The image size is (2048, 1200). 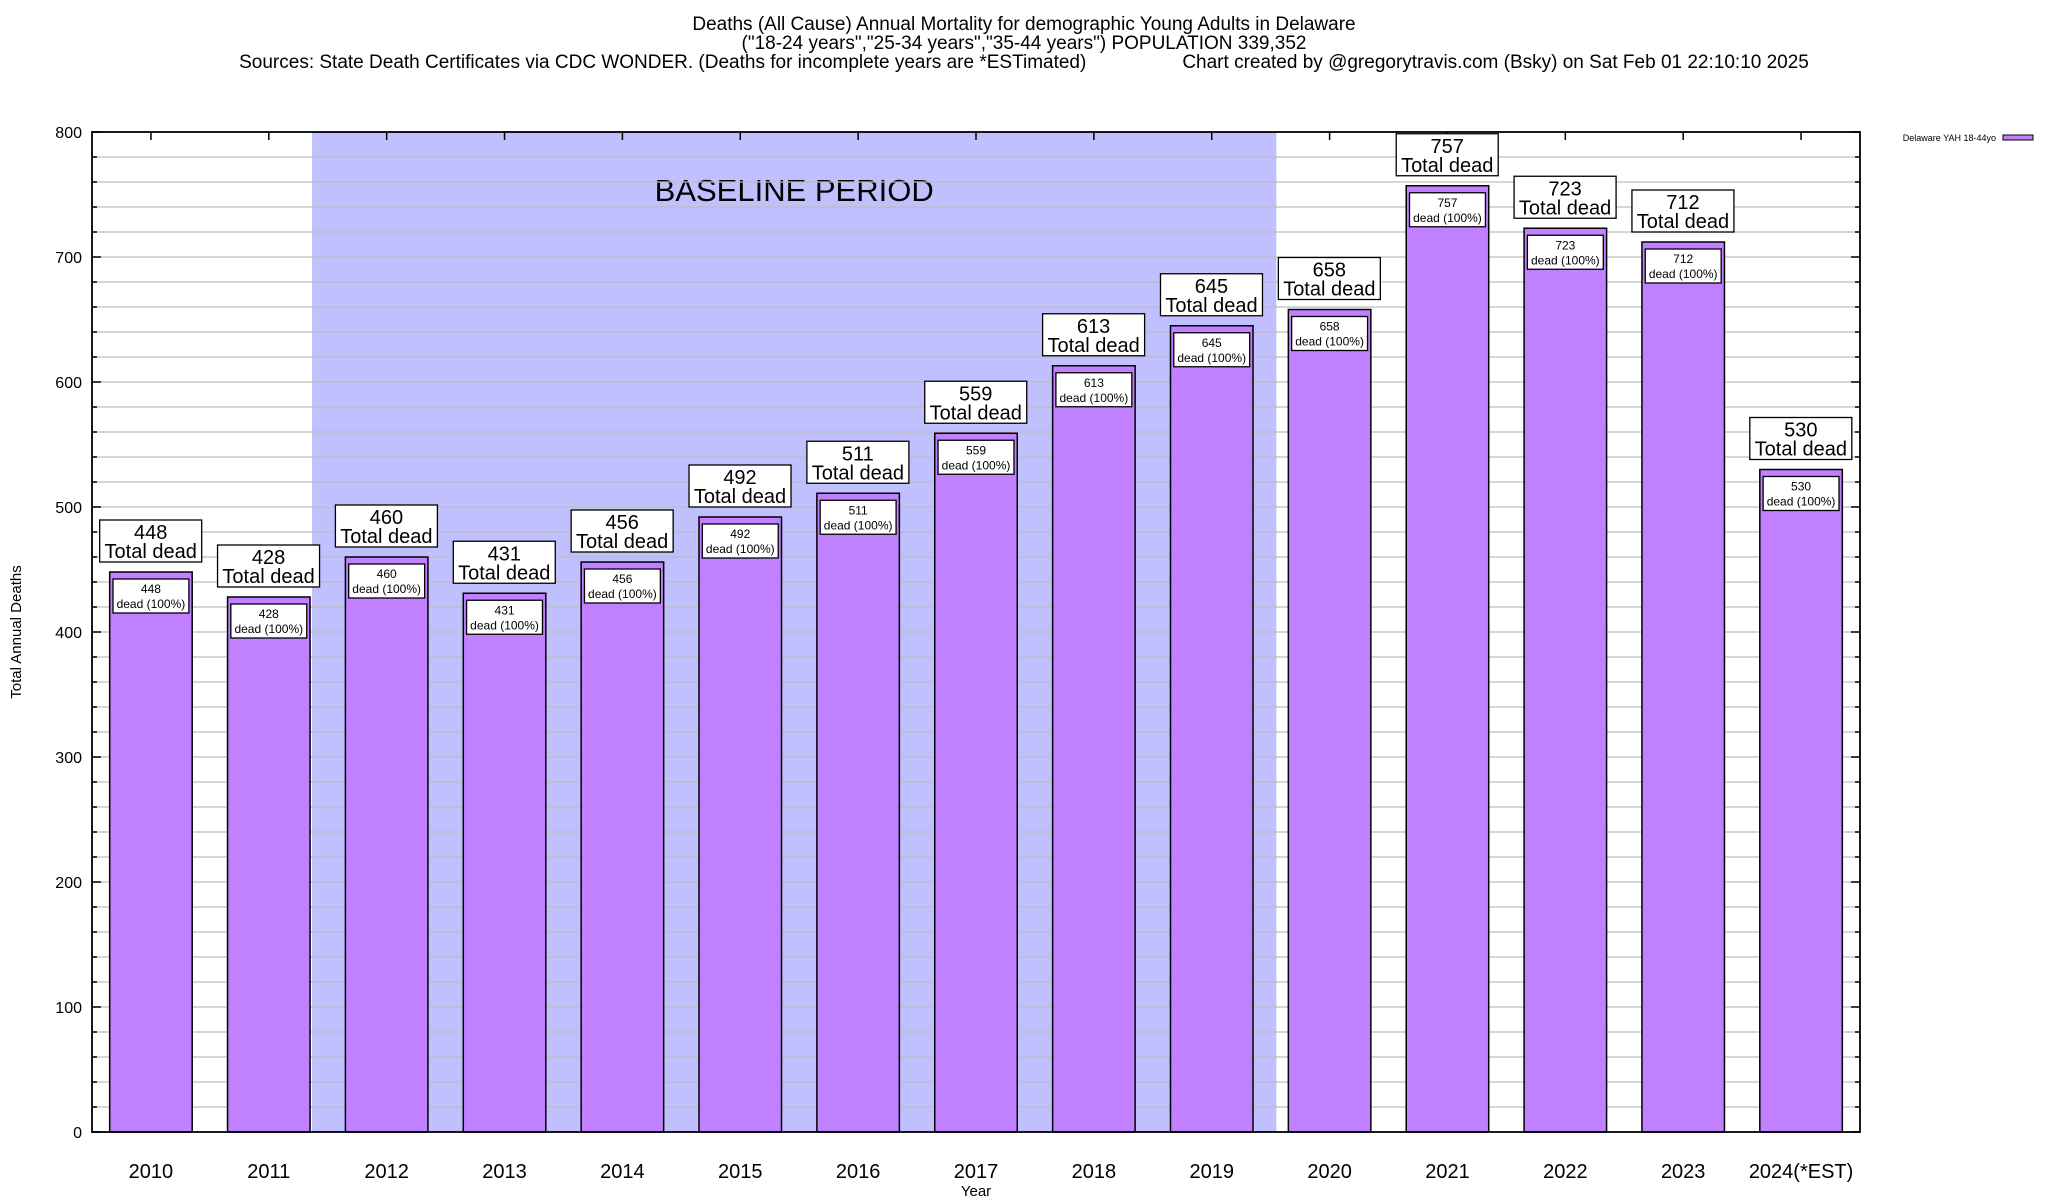 What do you see at coordinates (387, 574) in the screenshot?
I see `inner-value-label: 460` at bounding box center [387, 574].